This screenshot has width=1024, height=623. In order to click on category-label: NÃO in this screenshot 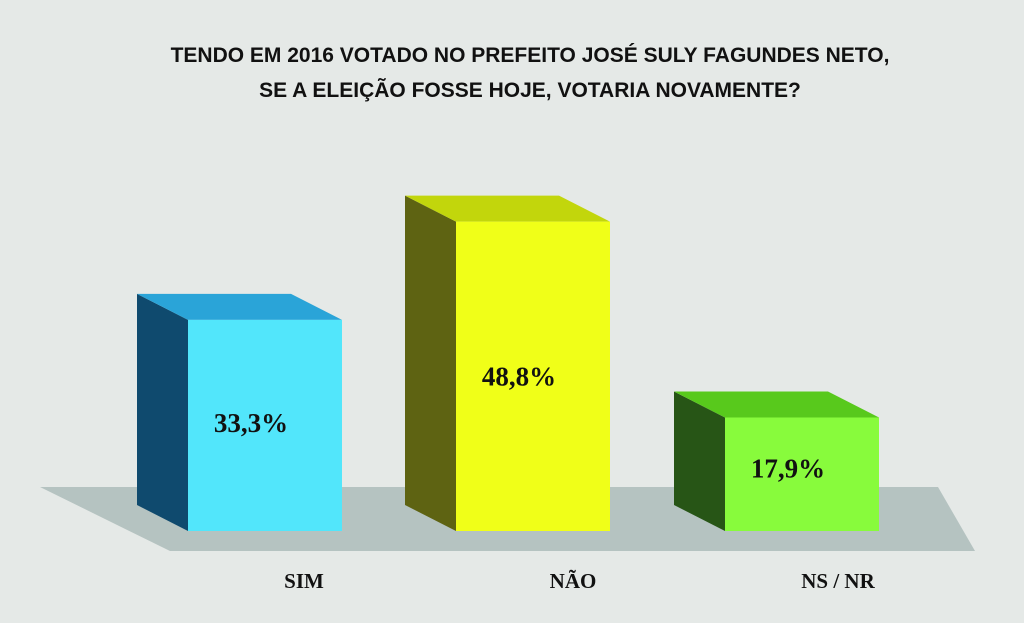, I will do `click(573, 581)`.